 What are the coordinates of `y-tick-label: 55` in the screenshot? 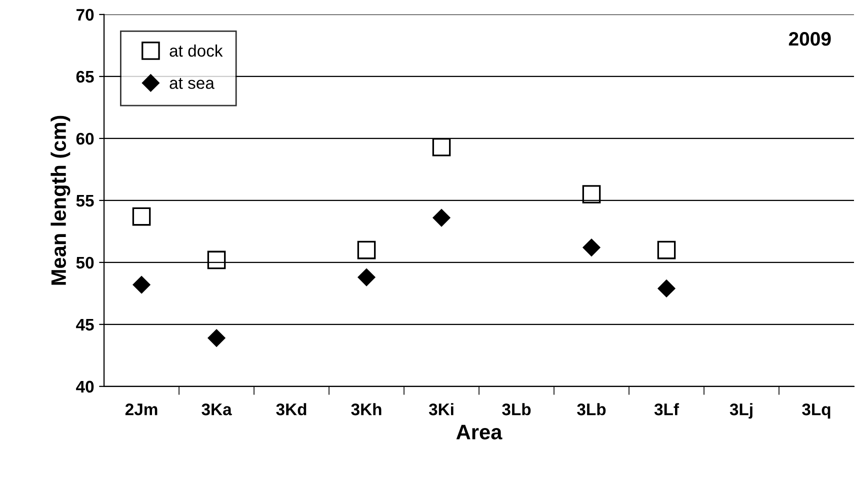 It's located at (85, 201).